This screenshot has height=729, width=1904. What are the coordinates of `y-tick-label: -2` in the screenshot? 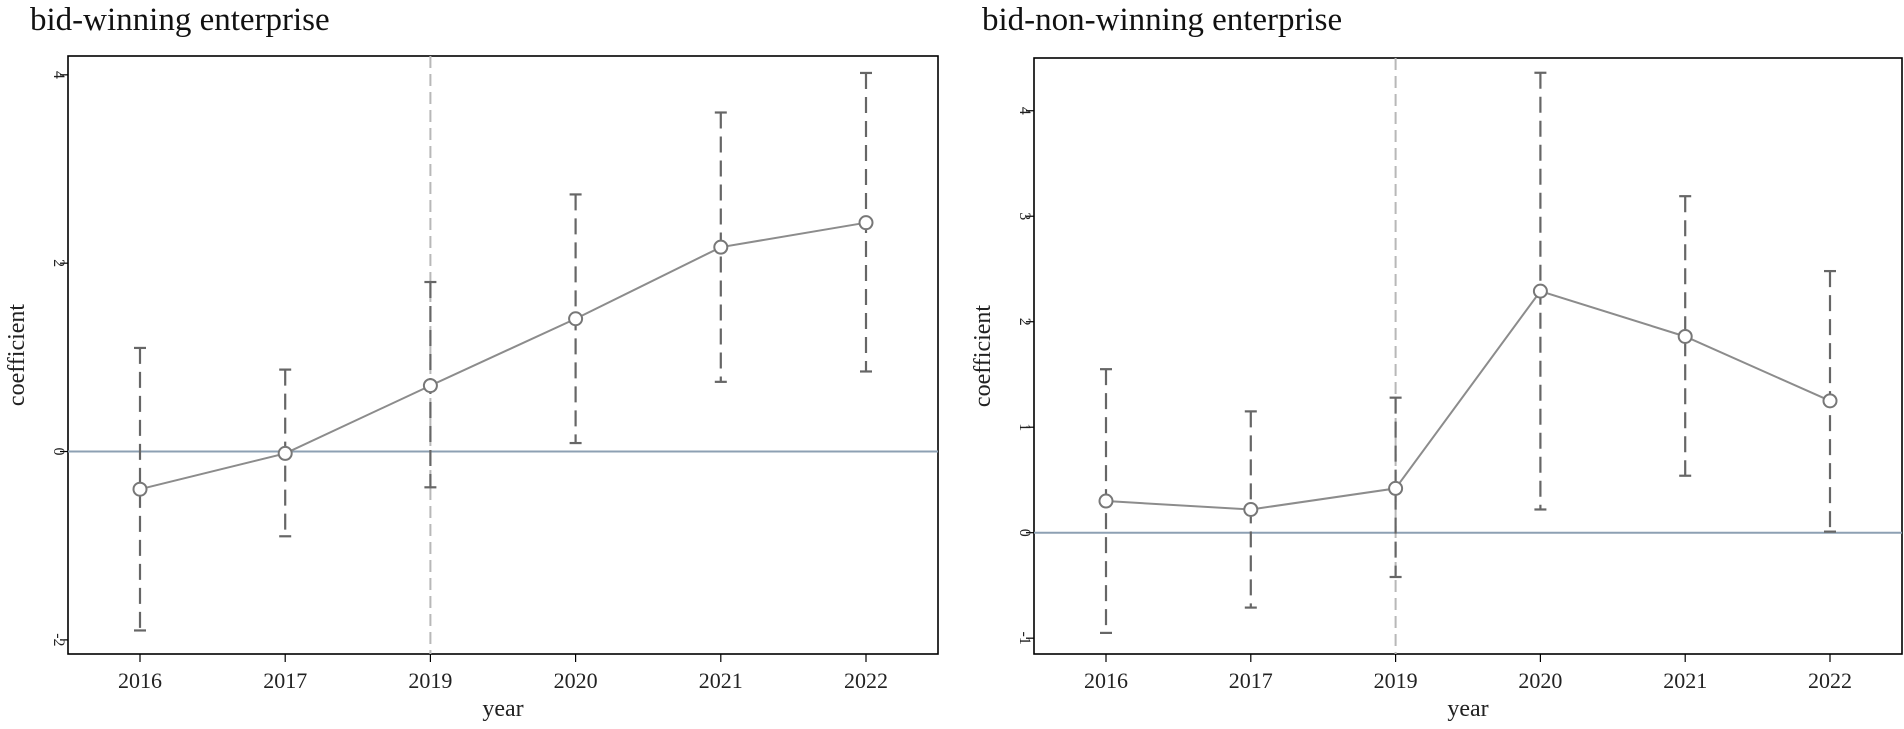 It's located at (58, 639).